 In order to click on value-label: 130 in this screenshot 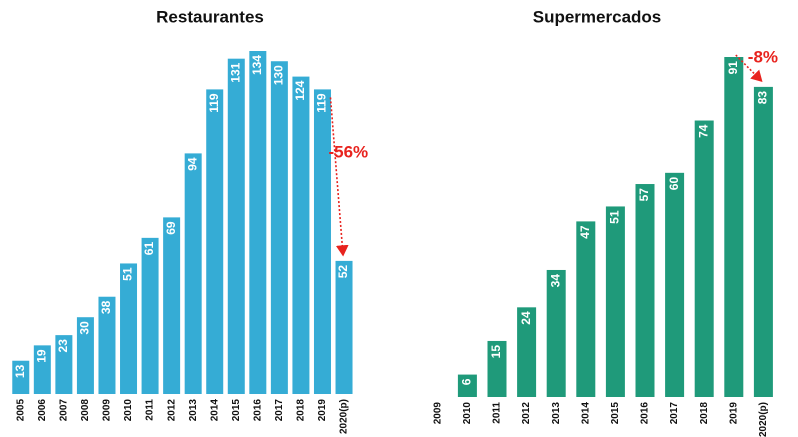, I will do `click(279, 75)`.